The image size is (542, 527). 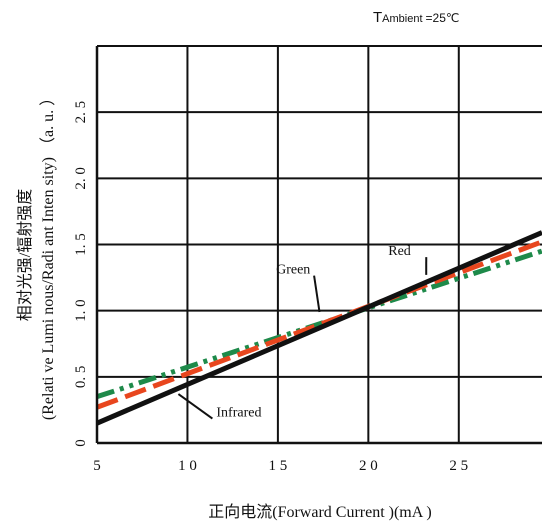 What do you see at coordinates (402, 19) in the screenshot?
I see `condition-subscript: Ambient` at bounding box center [402, 19].